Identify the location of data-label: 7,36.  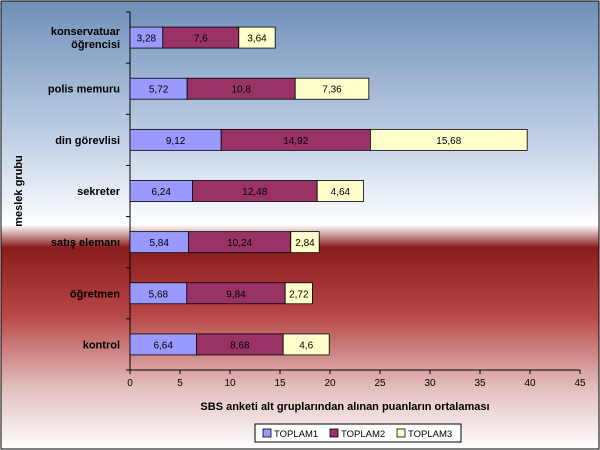
(332, 90).